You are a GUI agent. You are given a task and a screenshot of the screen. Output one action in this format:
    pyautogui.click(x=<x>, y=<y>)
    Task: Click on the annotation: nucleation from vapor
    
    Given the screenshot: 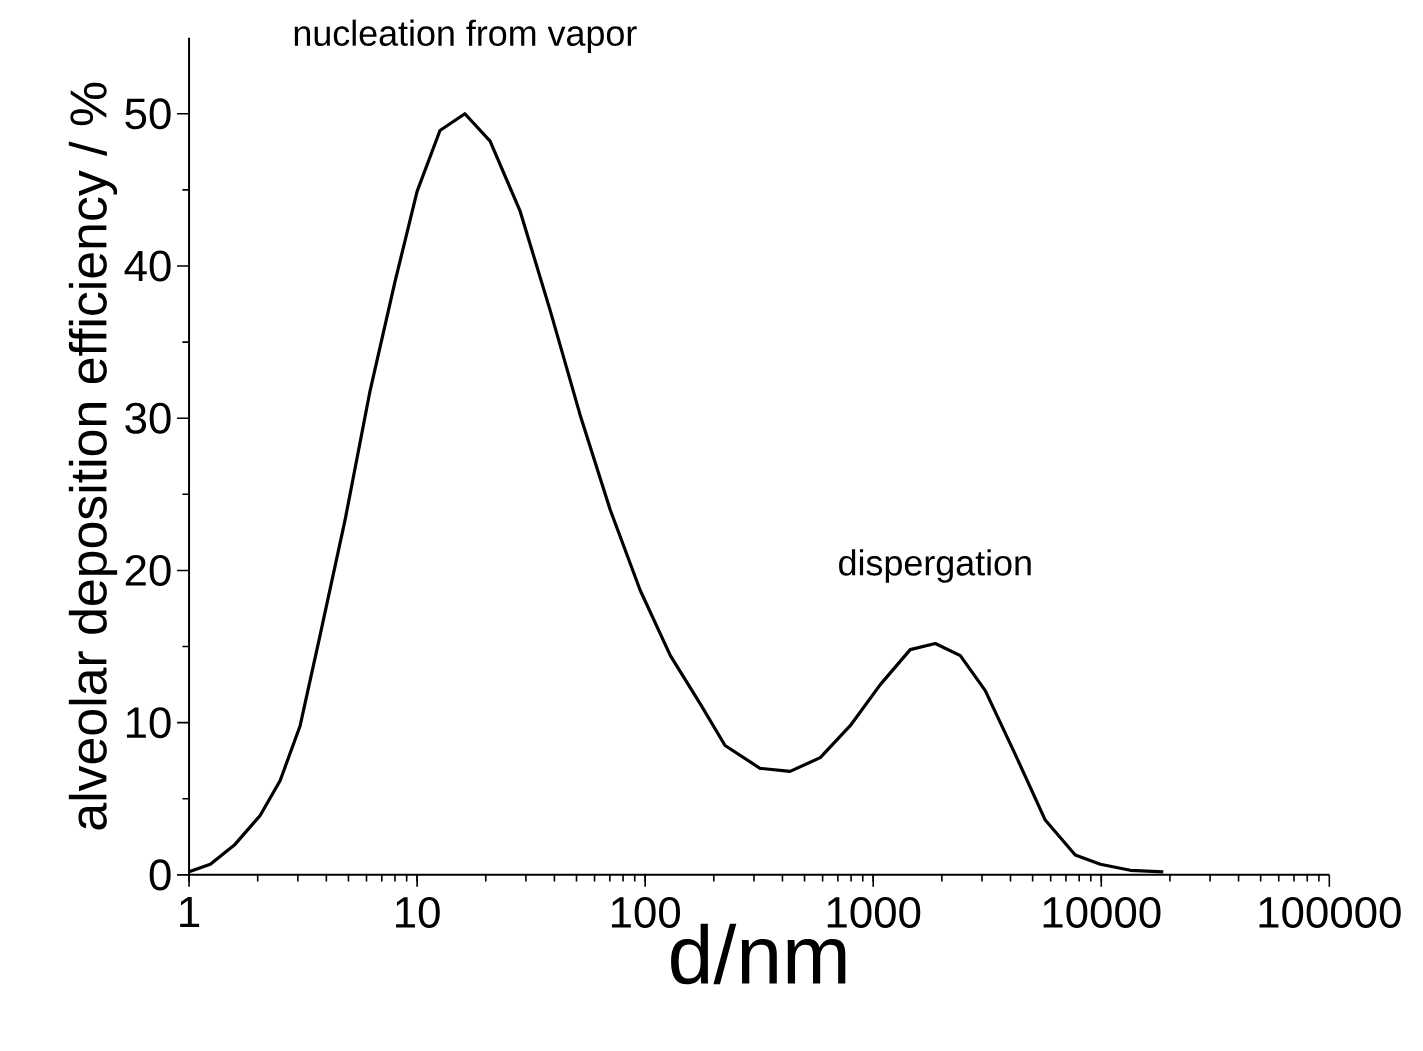 What is the action you would take?
    pyautogui.click(x=465, y=36)
    